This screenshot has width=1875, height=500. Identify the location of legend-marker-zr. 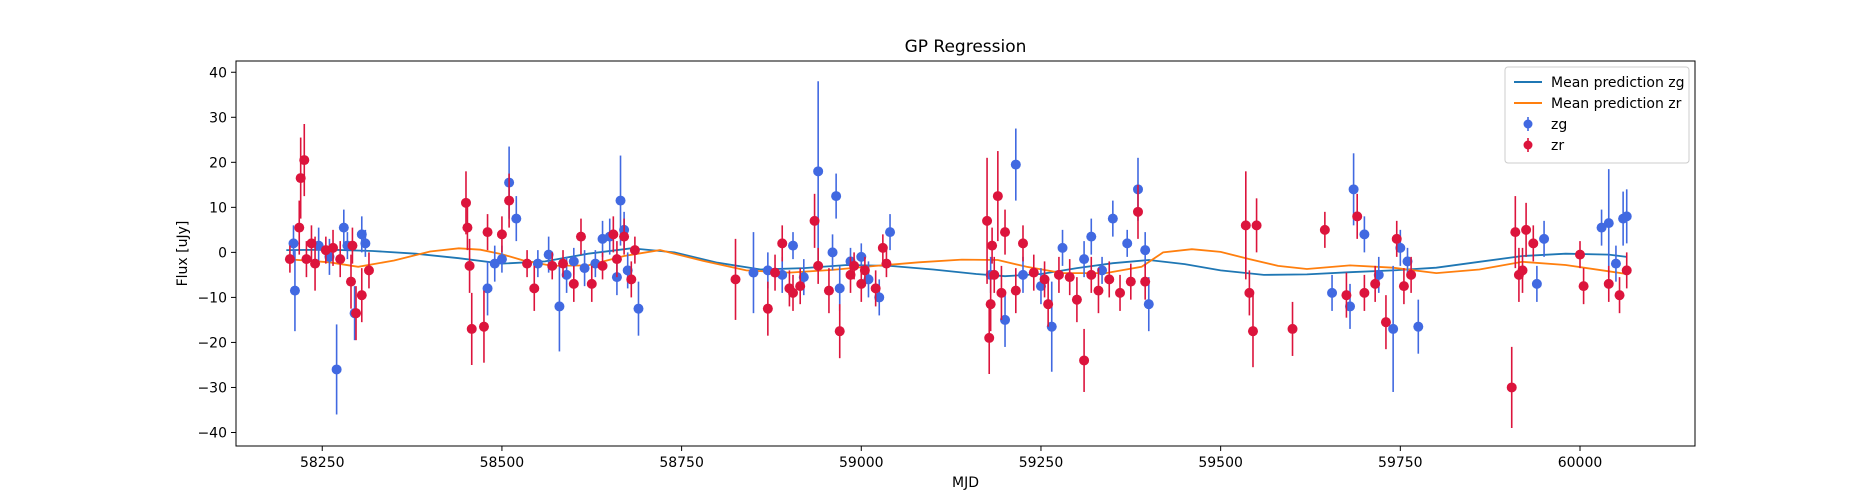
(1528, 145).